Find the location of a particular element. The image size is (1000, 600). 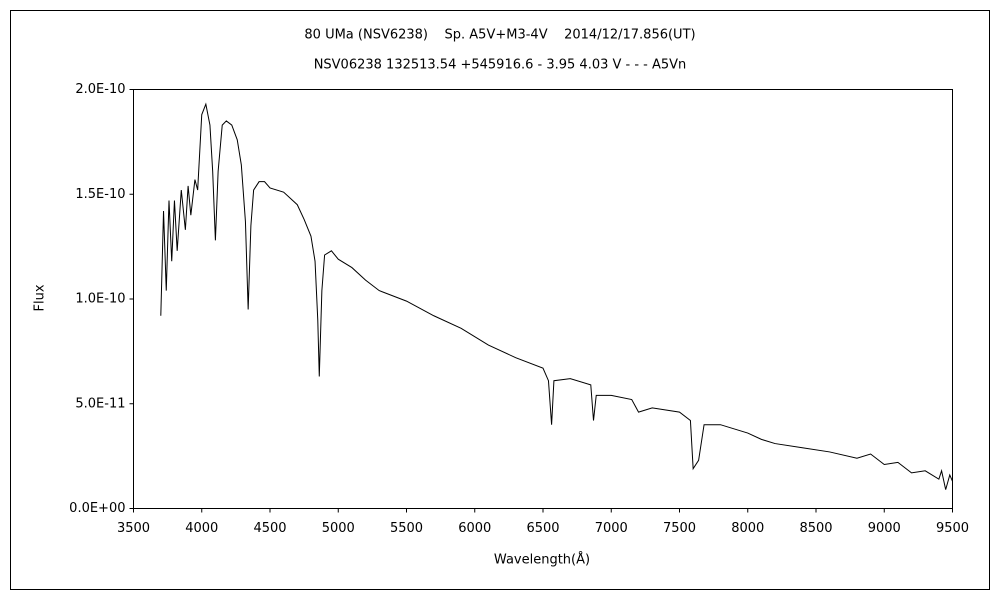

y-tick-label: 1.0E-10 is located at coordinates (100, 299).